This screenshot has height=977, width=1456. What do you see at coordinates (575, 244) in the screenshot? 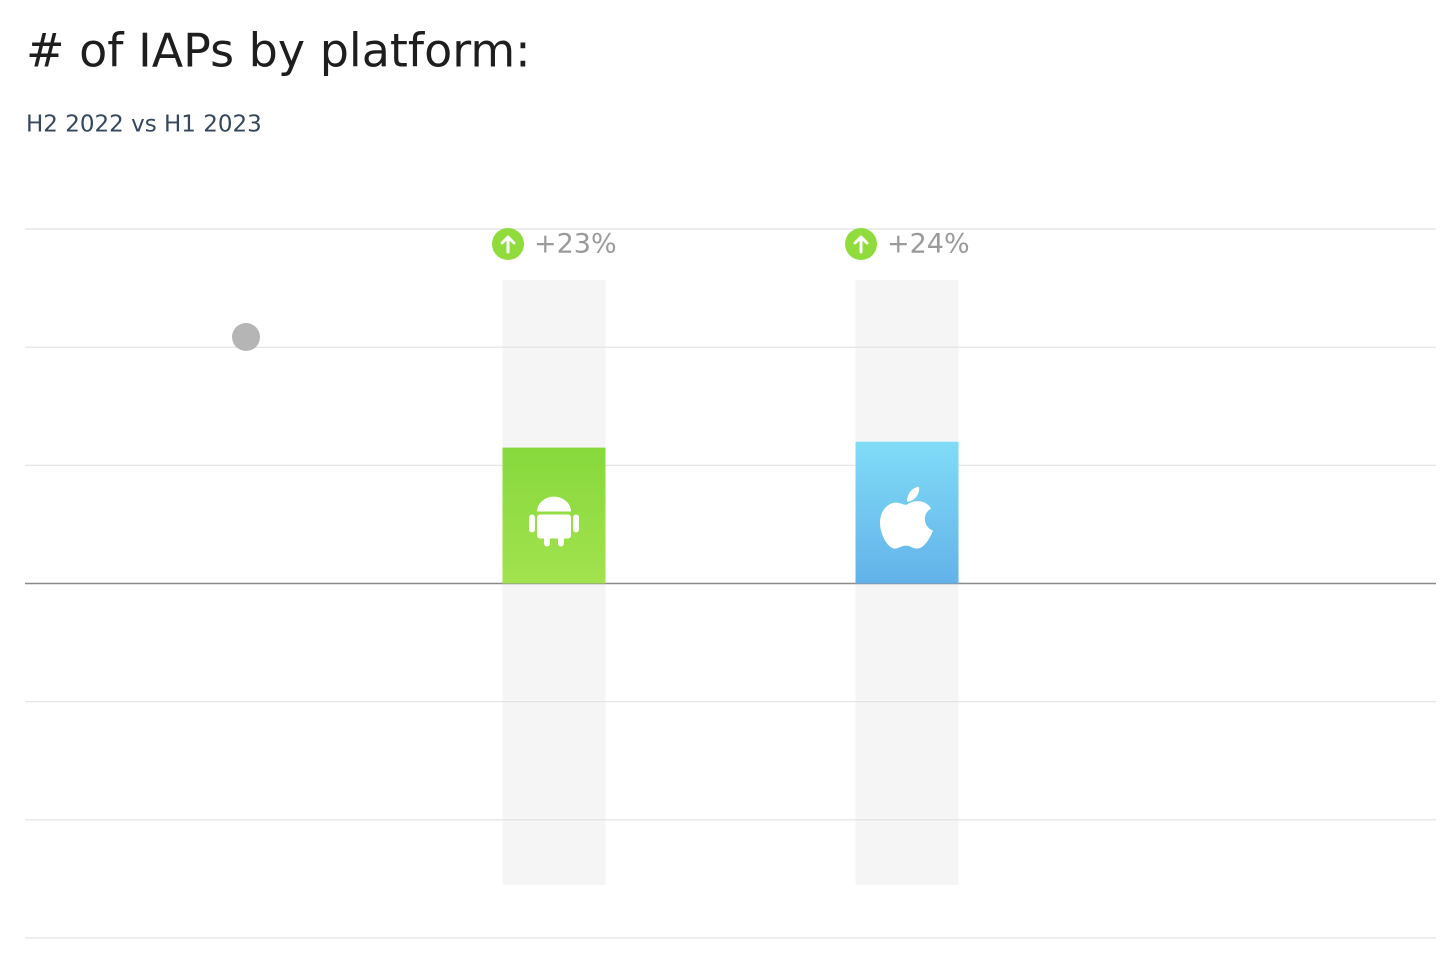
I see `value-label: +23%` at bounding box center [575, 244].